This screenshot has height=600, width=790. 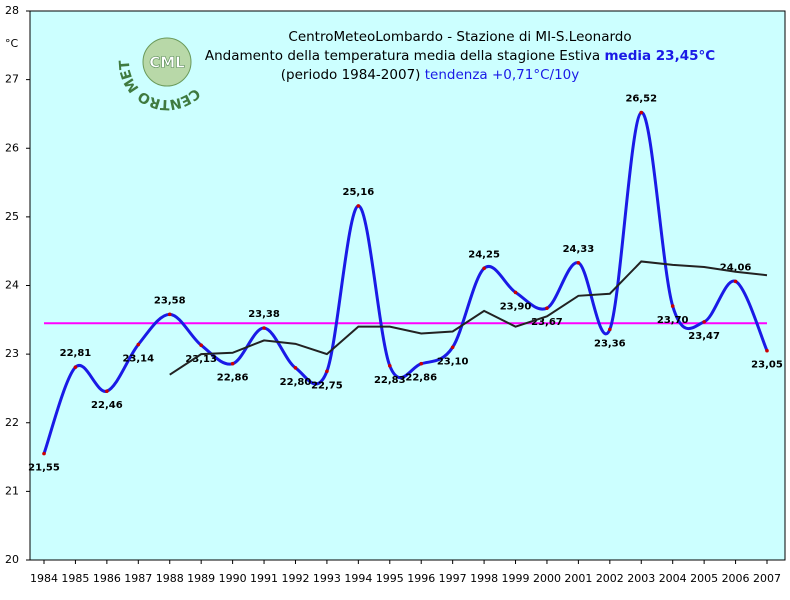 What do you see at coordinates (44, 578) in the screenshot?
I see `x-tick-label: 1984` at bounding box center [44, 578].